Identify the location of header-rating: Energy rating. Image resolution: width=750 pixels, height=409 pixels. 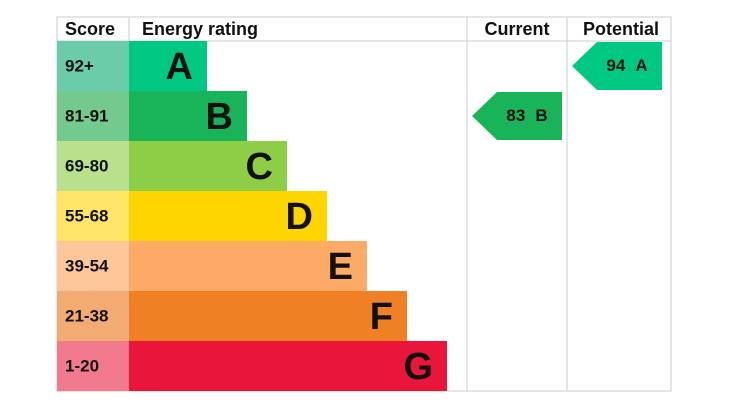
(200, 29).